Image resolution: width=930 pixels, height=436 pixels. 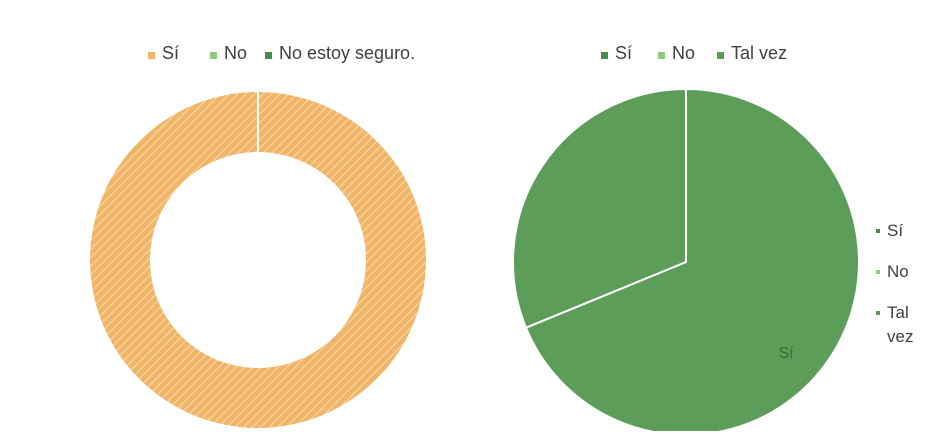 What do you see at coordinates (720, 55) in the screenshot?
I see `pie-legend-swatch-tal-vez` at bounding box center [720, 55].